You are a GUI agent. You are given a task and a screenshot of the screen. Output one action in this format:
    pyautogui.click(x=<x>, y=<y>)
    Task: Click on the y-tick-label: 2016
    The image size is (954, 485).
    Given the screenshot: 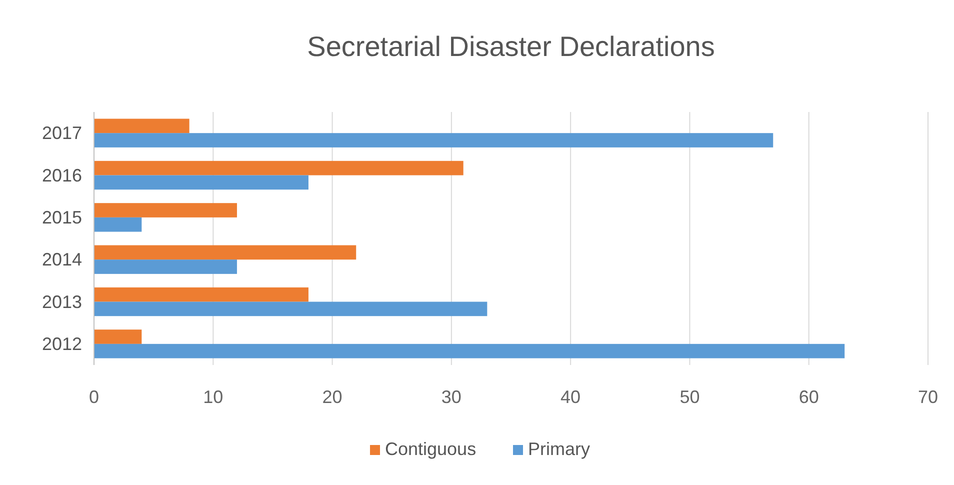 What is the action you would take?
    pyautogui.click(x=62, y=175)
    